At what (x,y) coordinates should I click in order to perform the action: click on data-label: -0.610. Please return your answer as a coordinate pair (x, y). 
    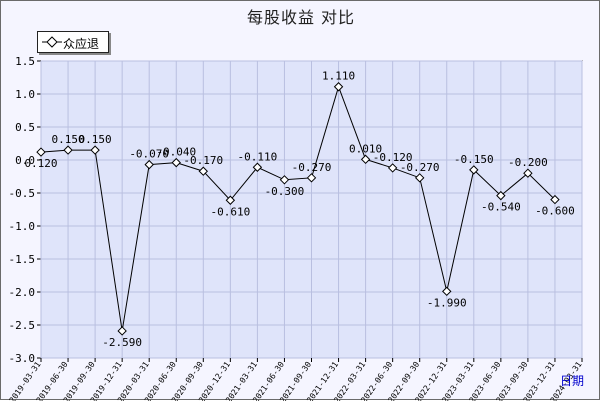
    Looking at the image, I should click on (230, 211).